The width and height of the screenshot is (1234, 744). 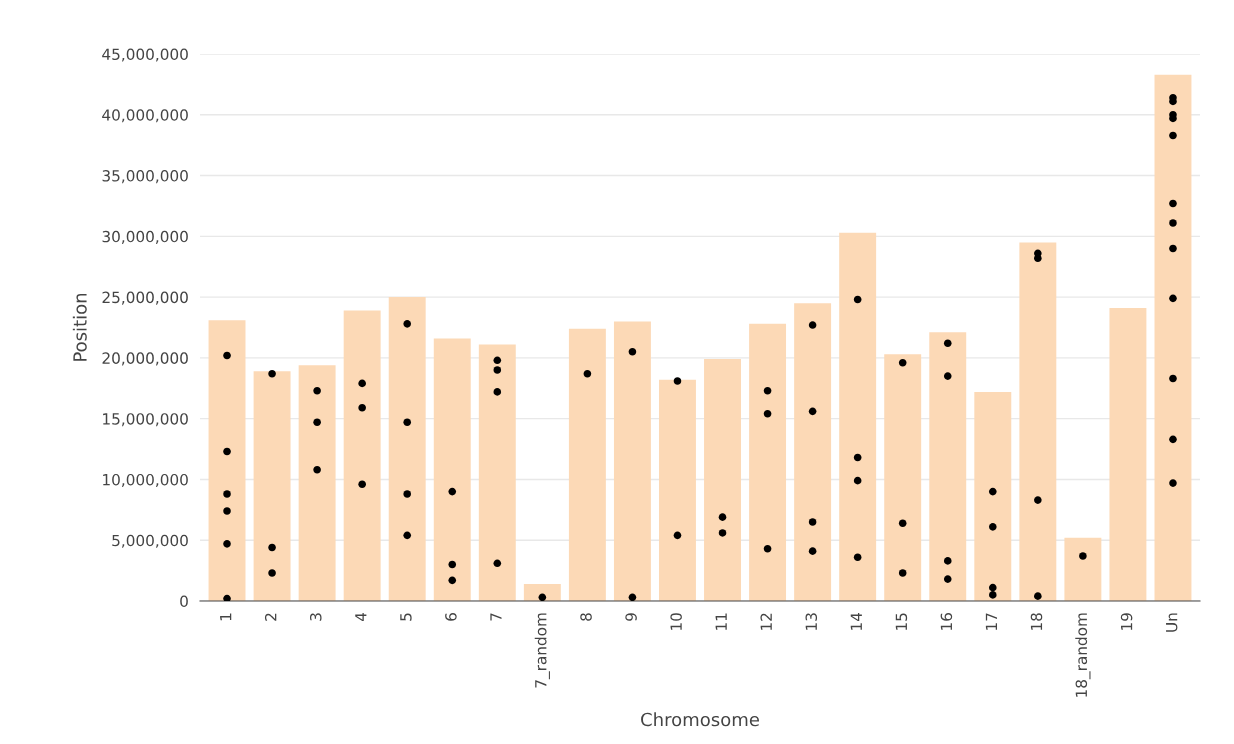 What do you see at coordinates (226, 617) in the screenshot?
I see `x-tick-label: 1` at bounding box center [226, 617].